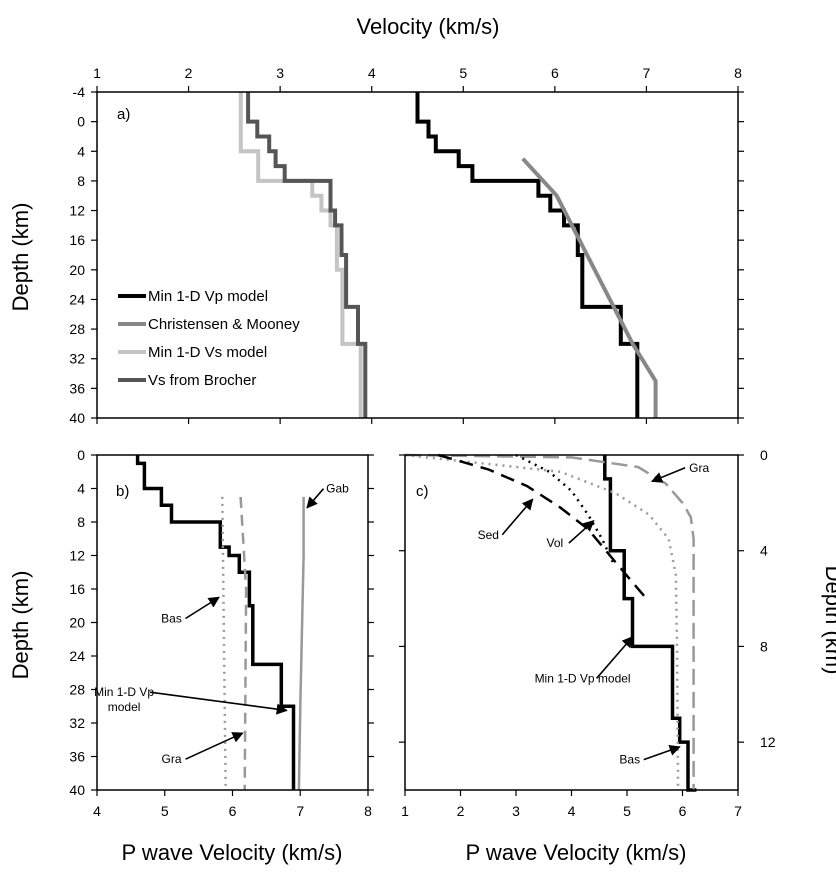 The height and width of the screenshot is (874, 836). Describe the element at coordinates (368, 811) in the screenshot. I see `panel-b-x-tick-label: 8` at that location.